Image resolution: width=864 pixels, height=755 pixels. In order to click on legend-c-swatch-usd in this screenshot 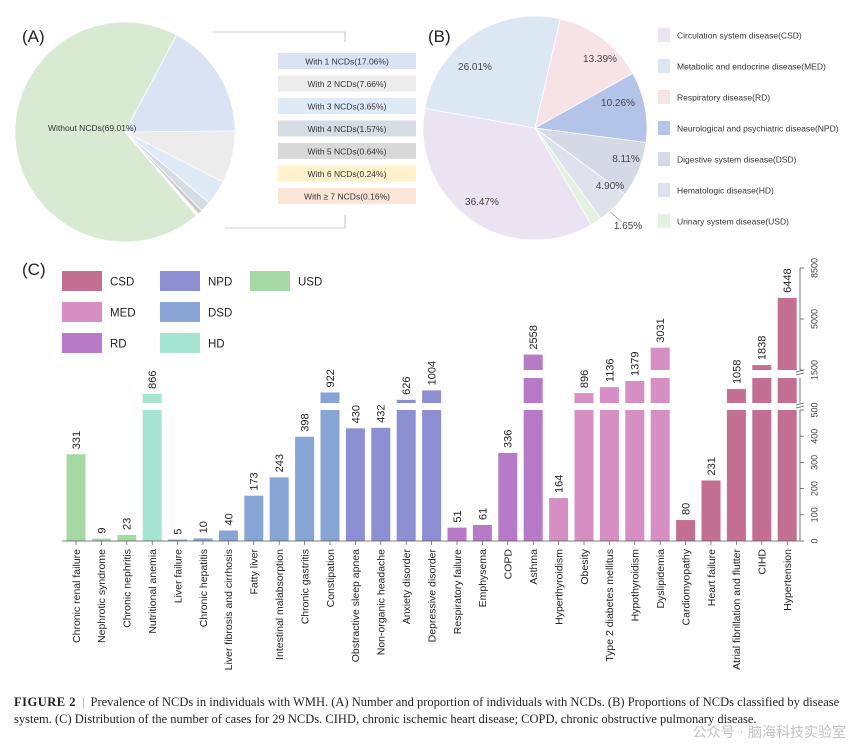, I will do `click(270, 281)`.